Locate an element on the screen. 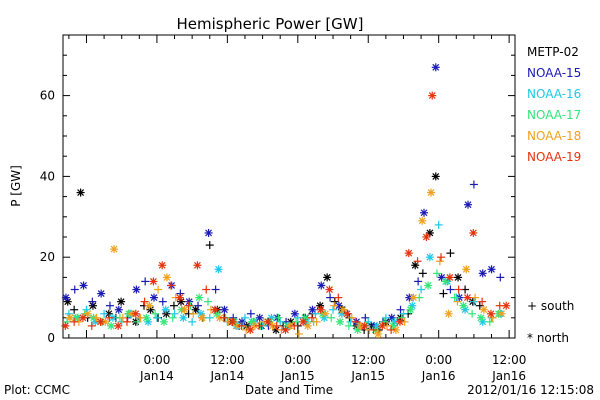  marker-key-north: * north is located at coordinates (548, 338).